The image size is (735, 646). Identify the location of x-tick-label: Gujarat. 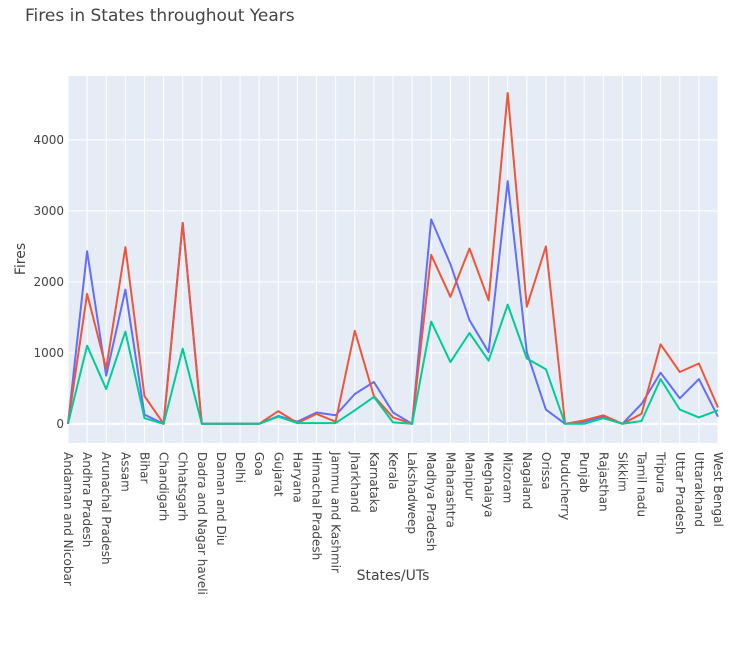
(278, 474).